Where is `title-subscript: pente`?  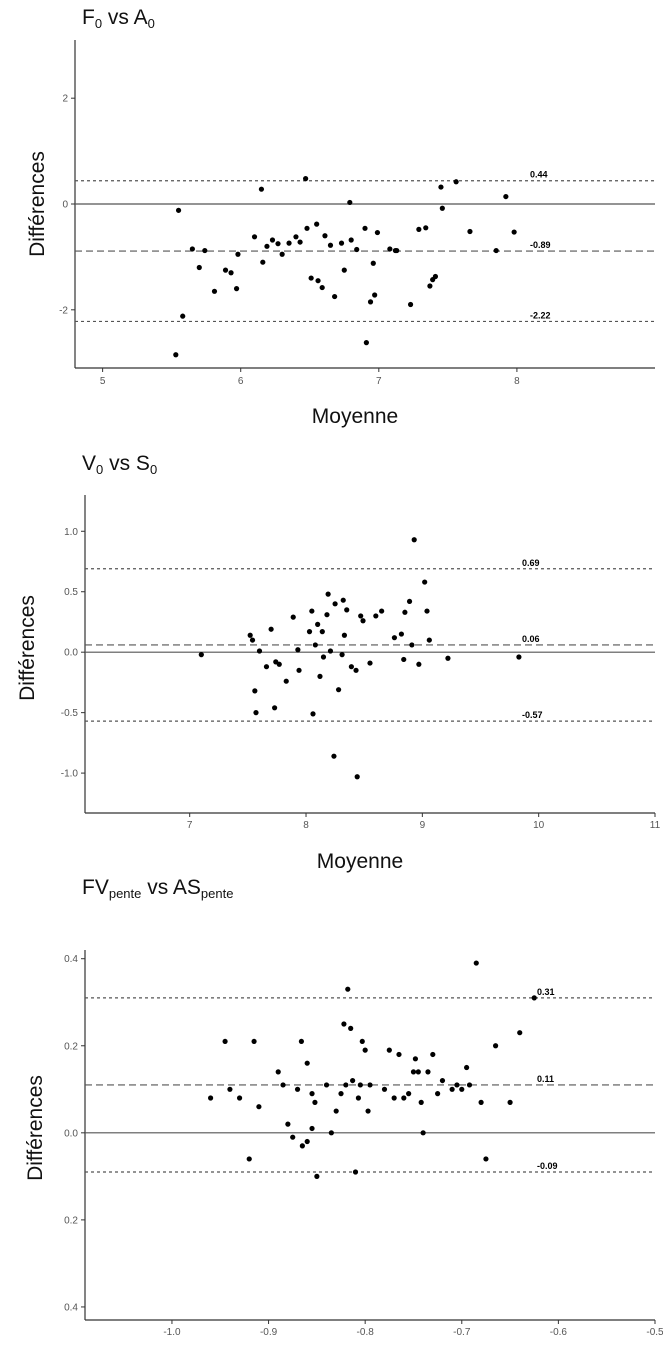 title-subscript: pente is located at coordinates (125, 893).